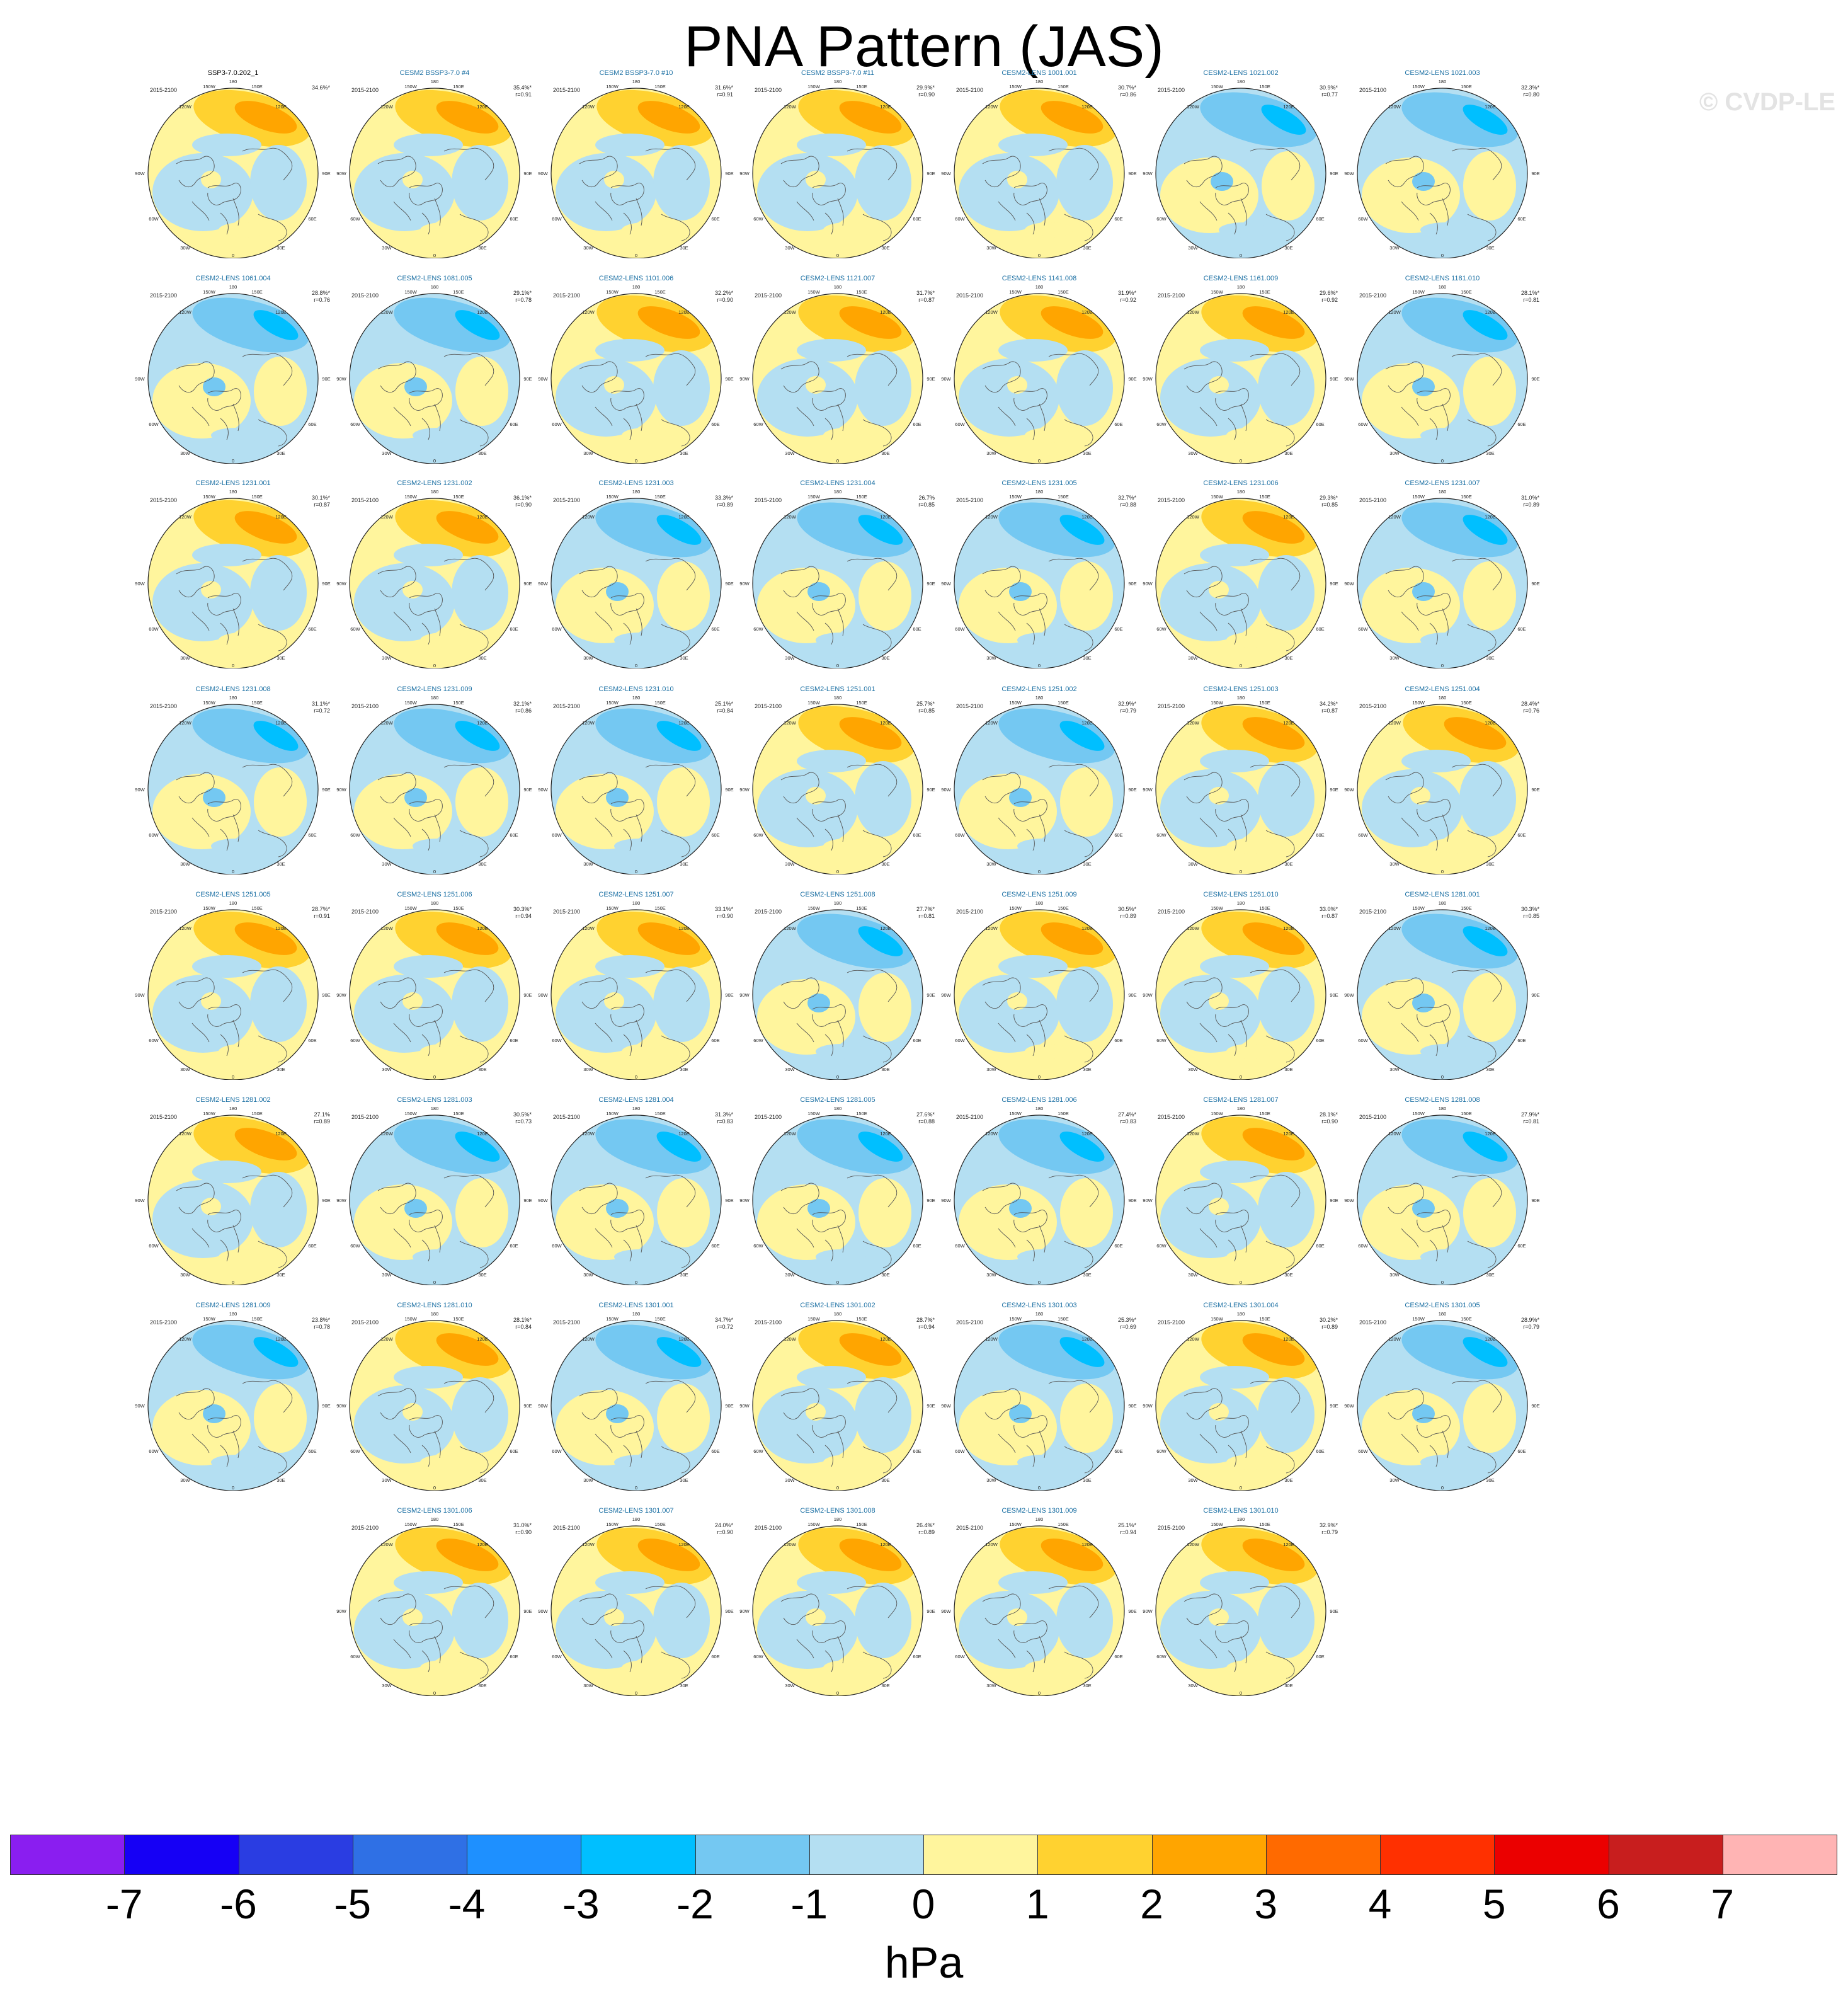 Image resolution: width=1848 pixels, height=1994 pixels. Describe the element at coordinates (1128, 1121) in the screenshot. I see `panel-pattern-correlation: r=0.83` at that location.